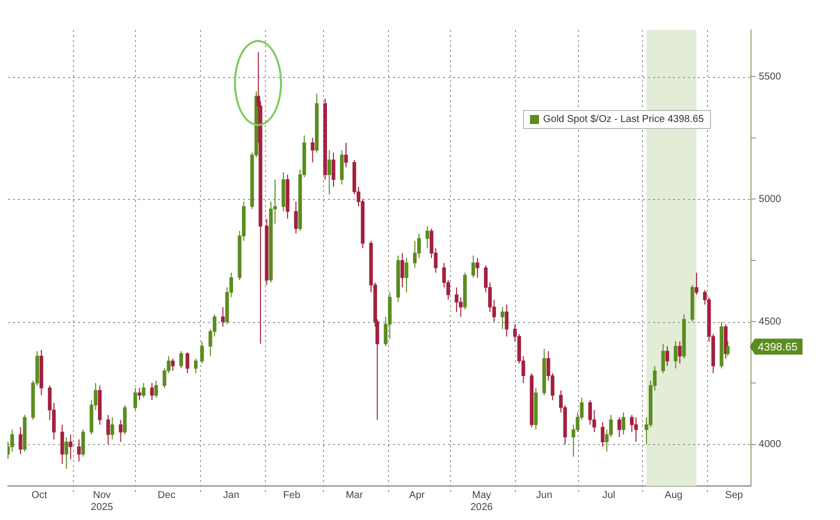 The image size is (840, 520). Describe the element at coordinates (778, 348) in the screenshot. I see `annotation: 4398.65` at that location.